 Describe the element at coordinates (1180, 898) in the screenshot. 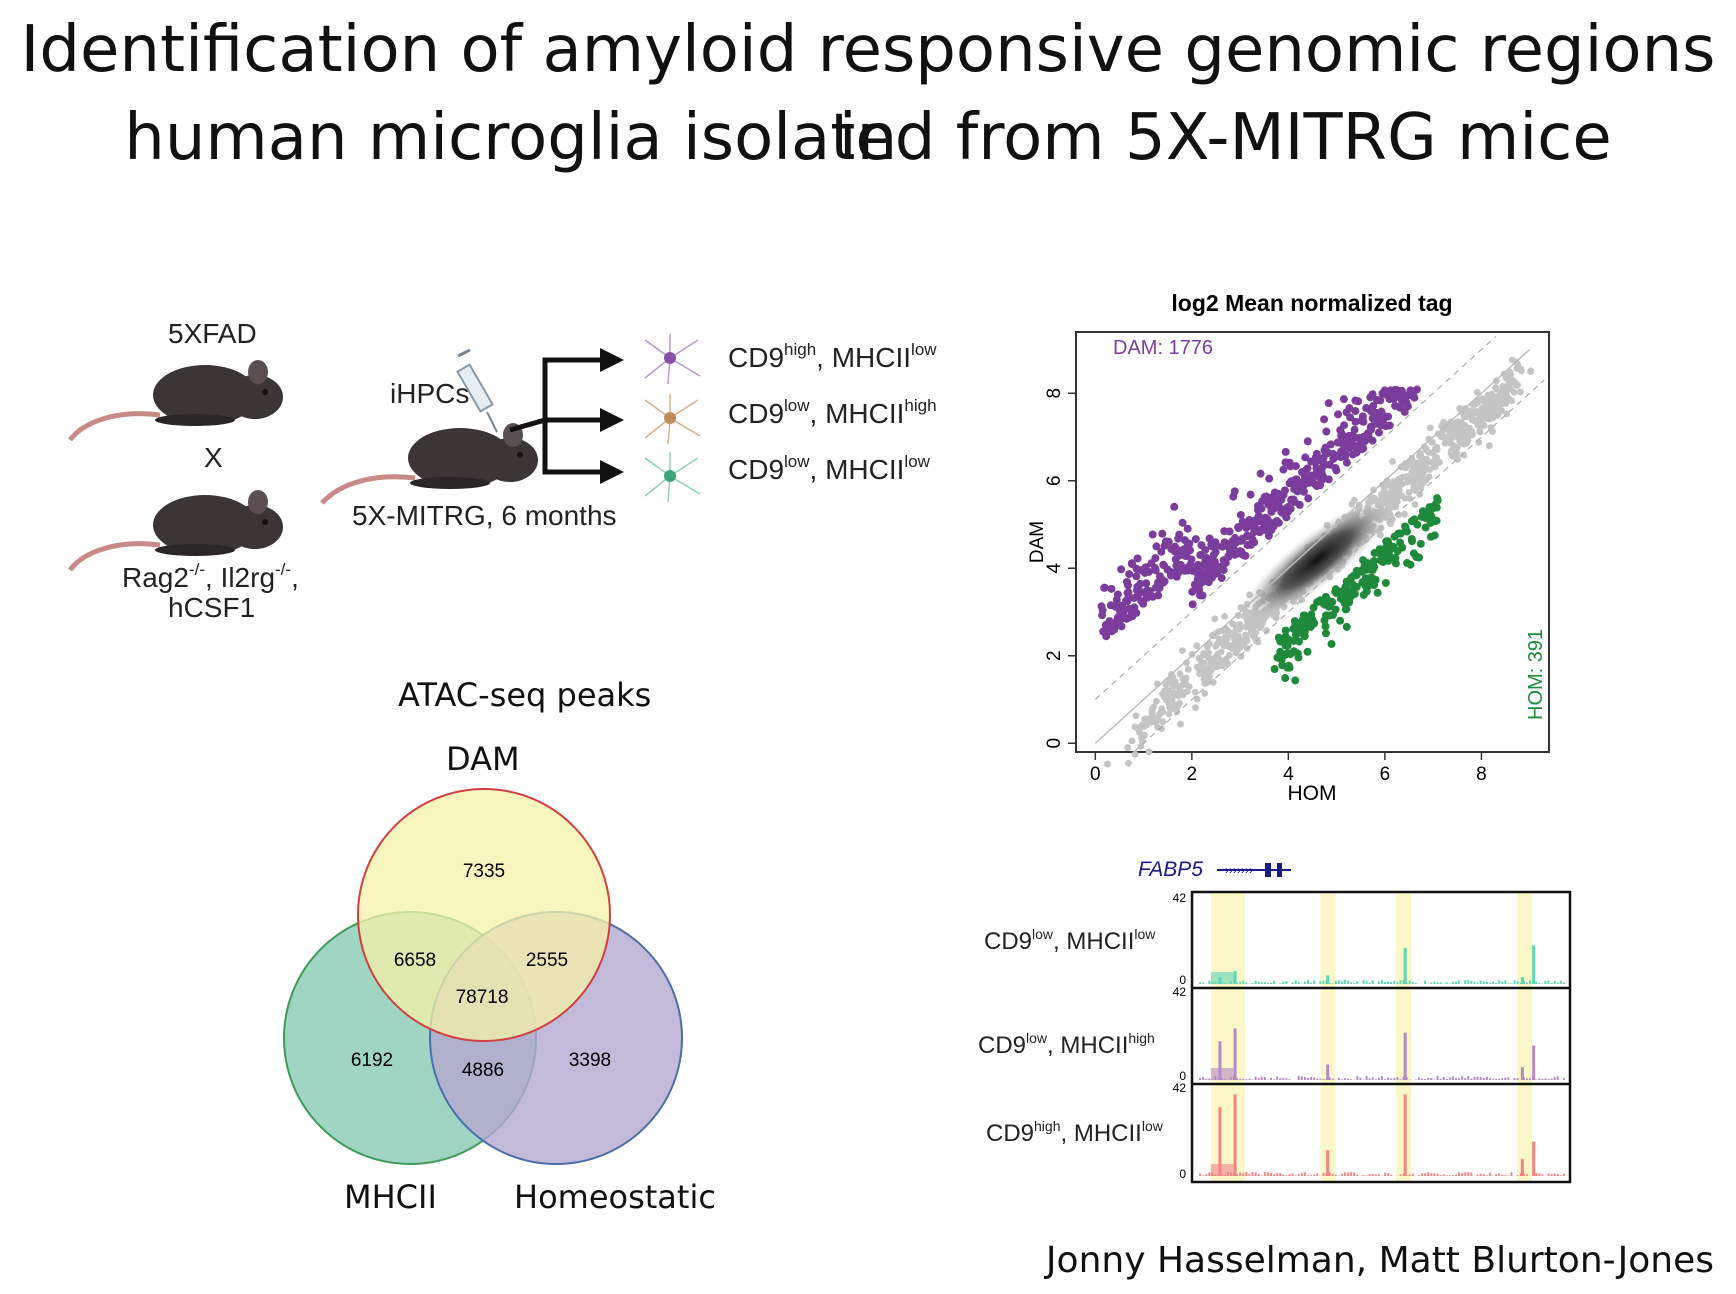

I see `track1-ymax: 42` at that location.